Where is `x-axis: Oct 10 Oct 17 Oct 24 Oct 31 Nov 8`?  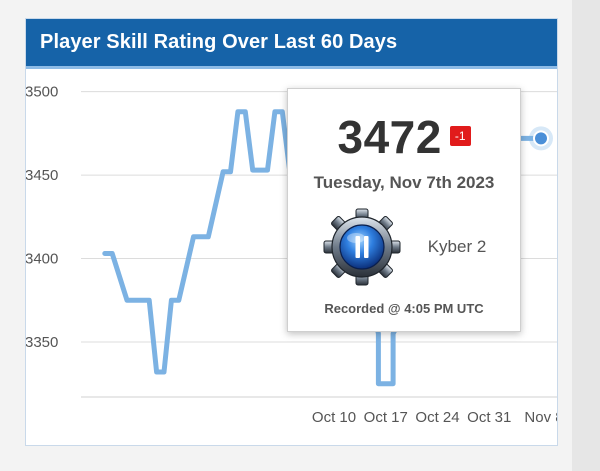 x-axis: Oct 10 Oct 17 Oct 24 Oct 31 Nov 8 is located at coordinates (435, 417).